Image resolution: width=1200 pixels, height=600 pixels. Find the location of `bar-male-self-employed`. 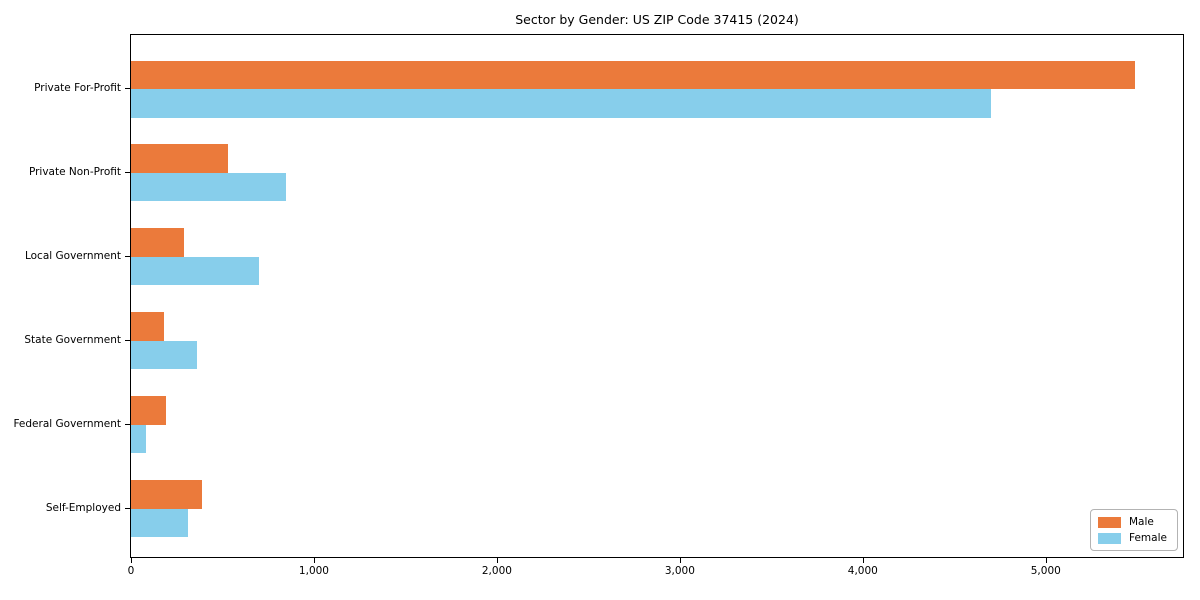

bar-male-self-employed is located at coordinates (167, 494).